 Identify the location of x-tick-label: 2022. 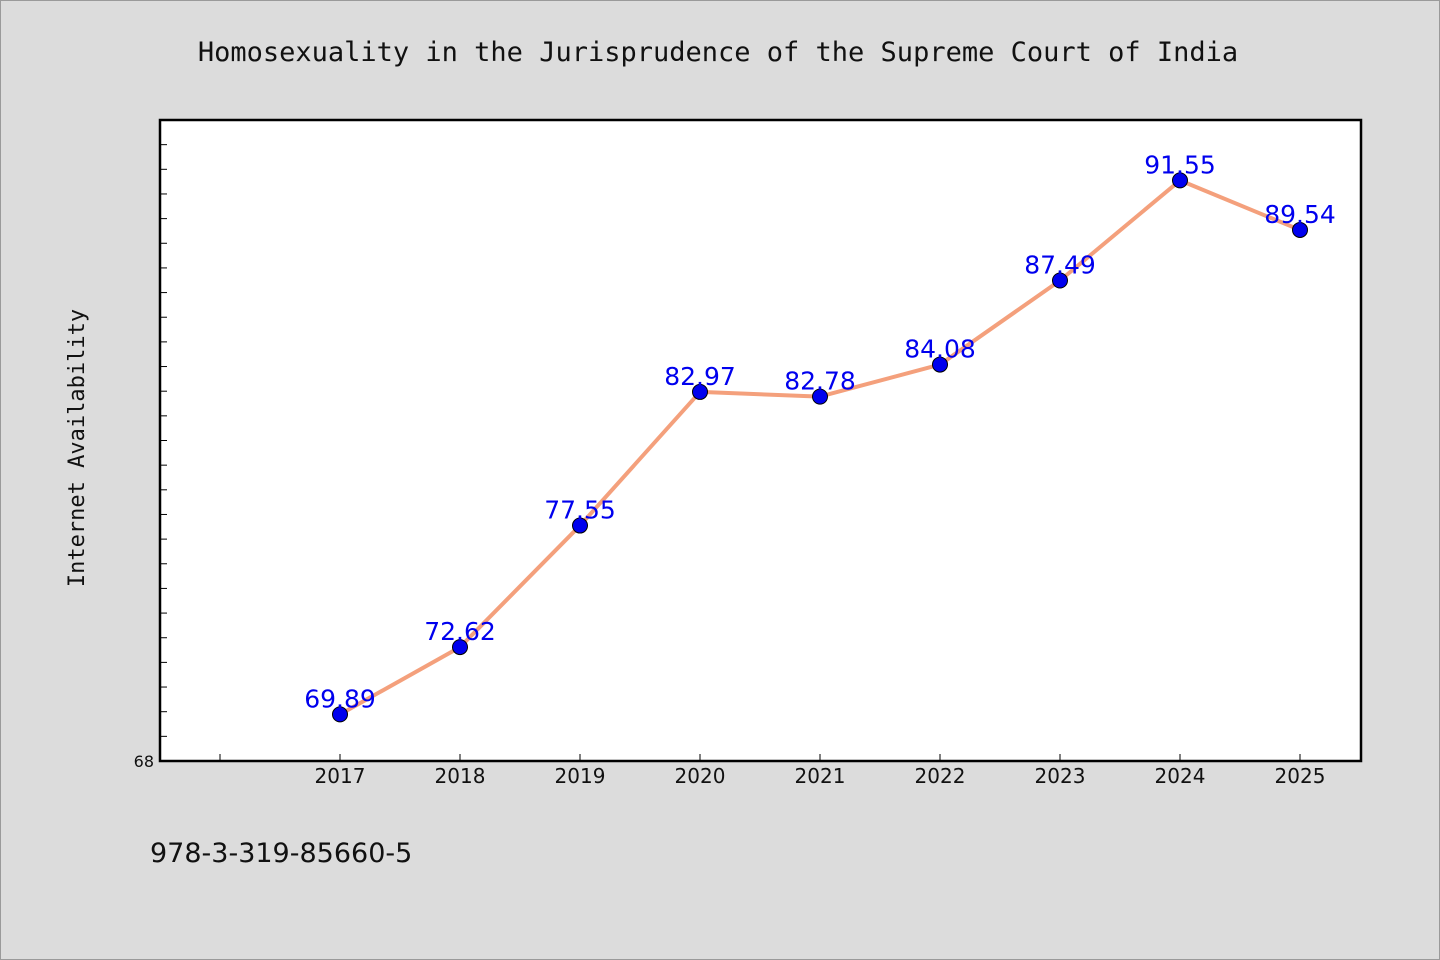
(940, 776).